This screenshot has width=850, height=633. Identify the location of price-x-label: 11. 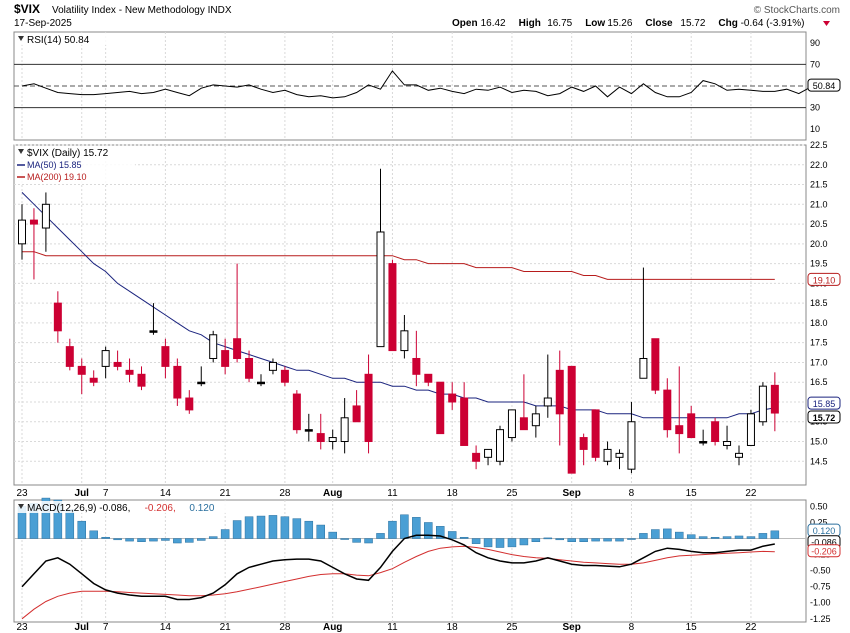
(392, 493).